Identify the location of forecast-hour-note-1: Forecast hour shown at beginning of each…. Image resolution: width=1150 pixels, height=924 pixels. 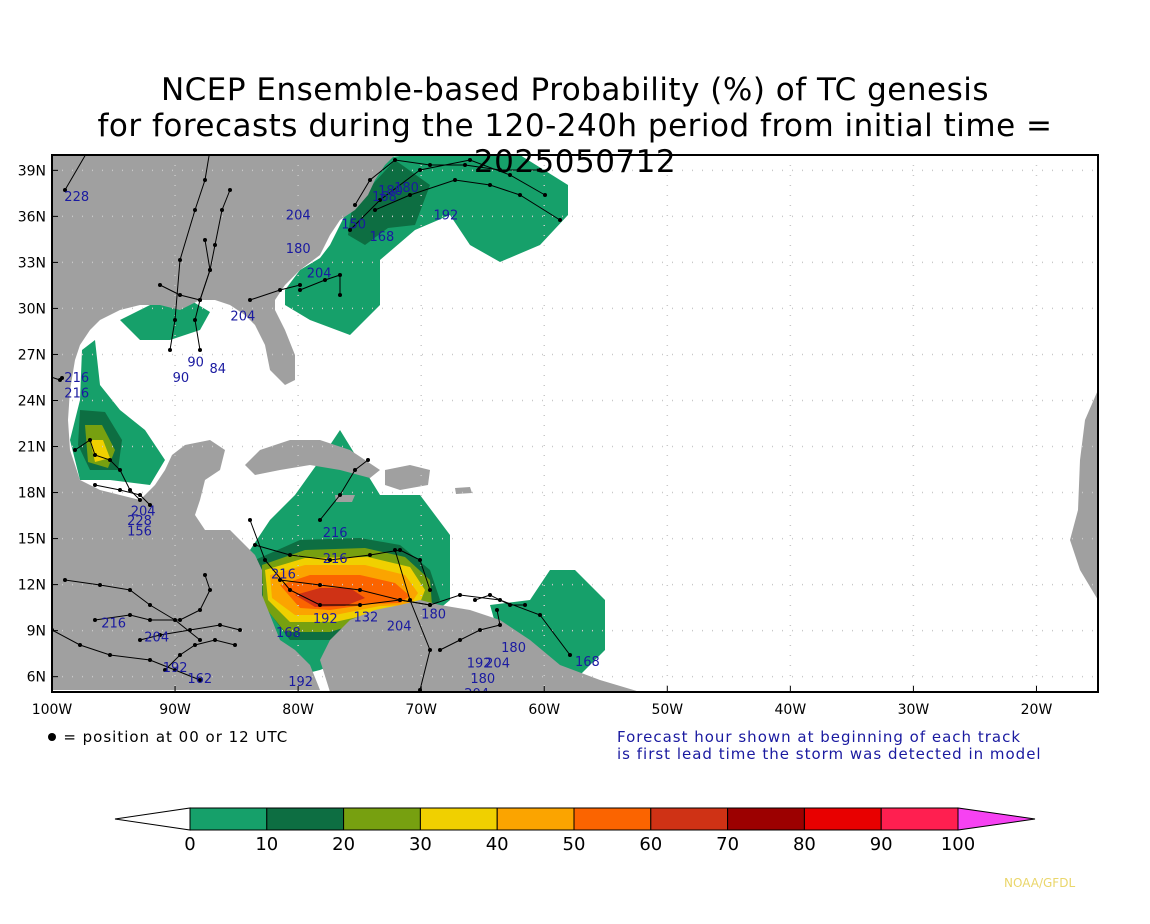
(819, 737).